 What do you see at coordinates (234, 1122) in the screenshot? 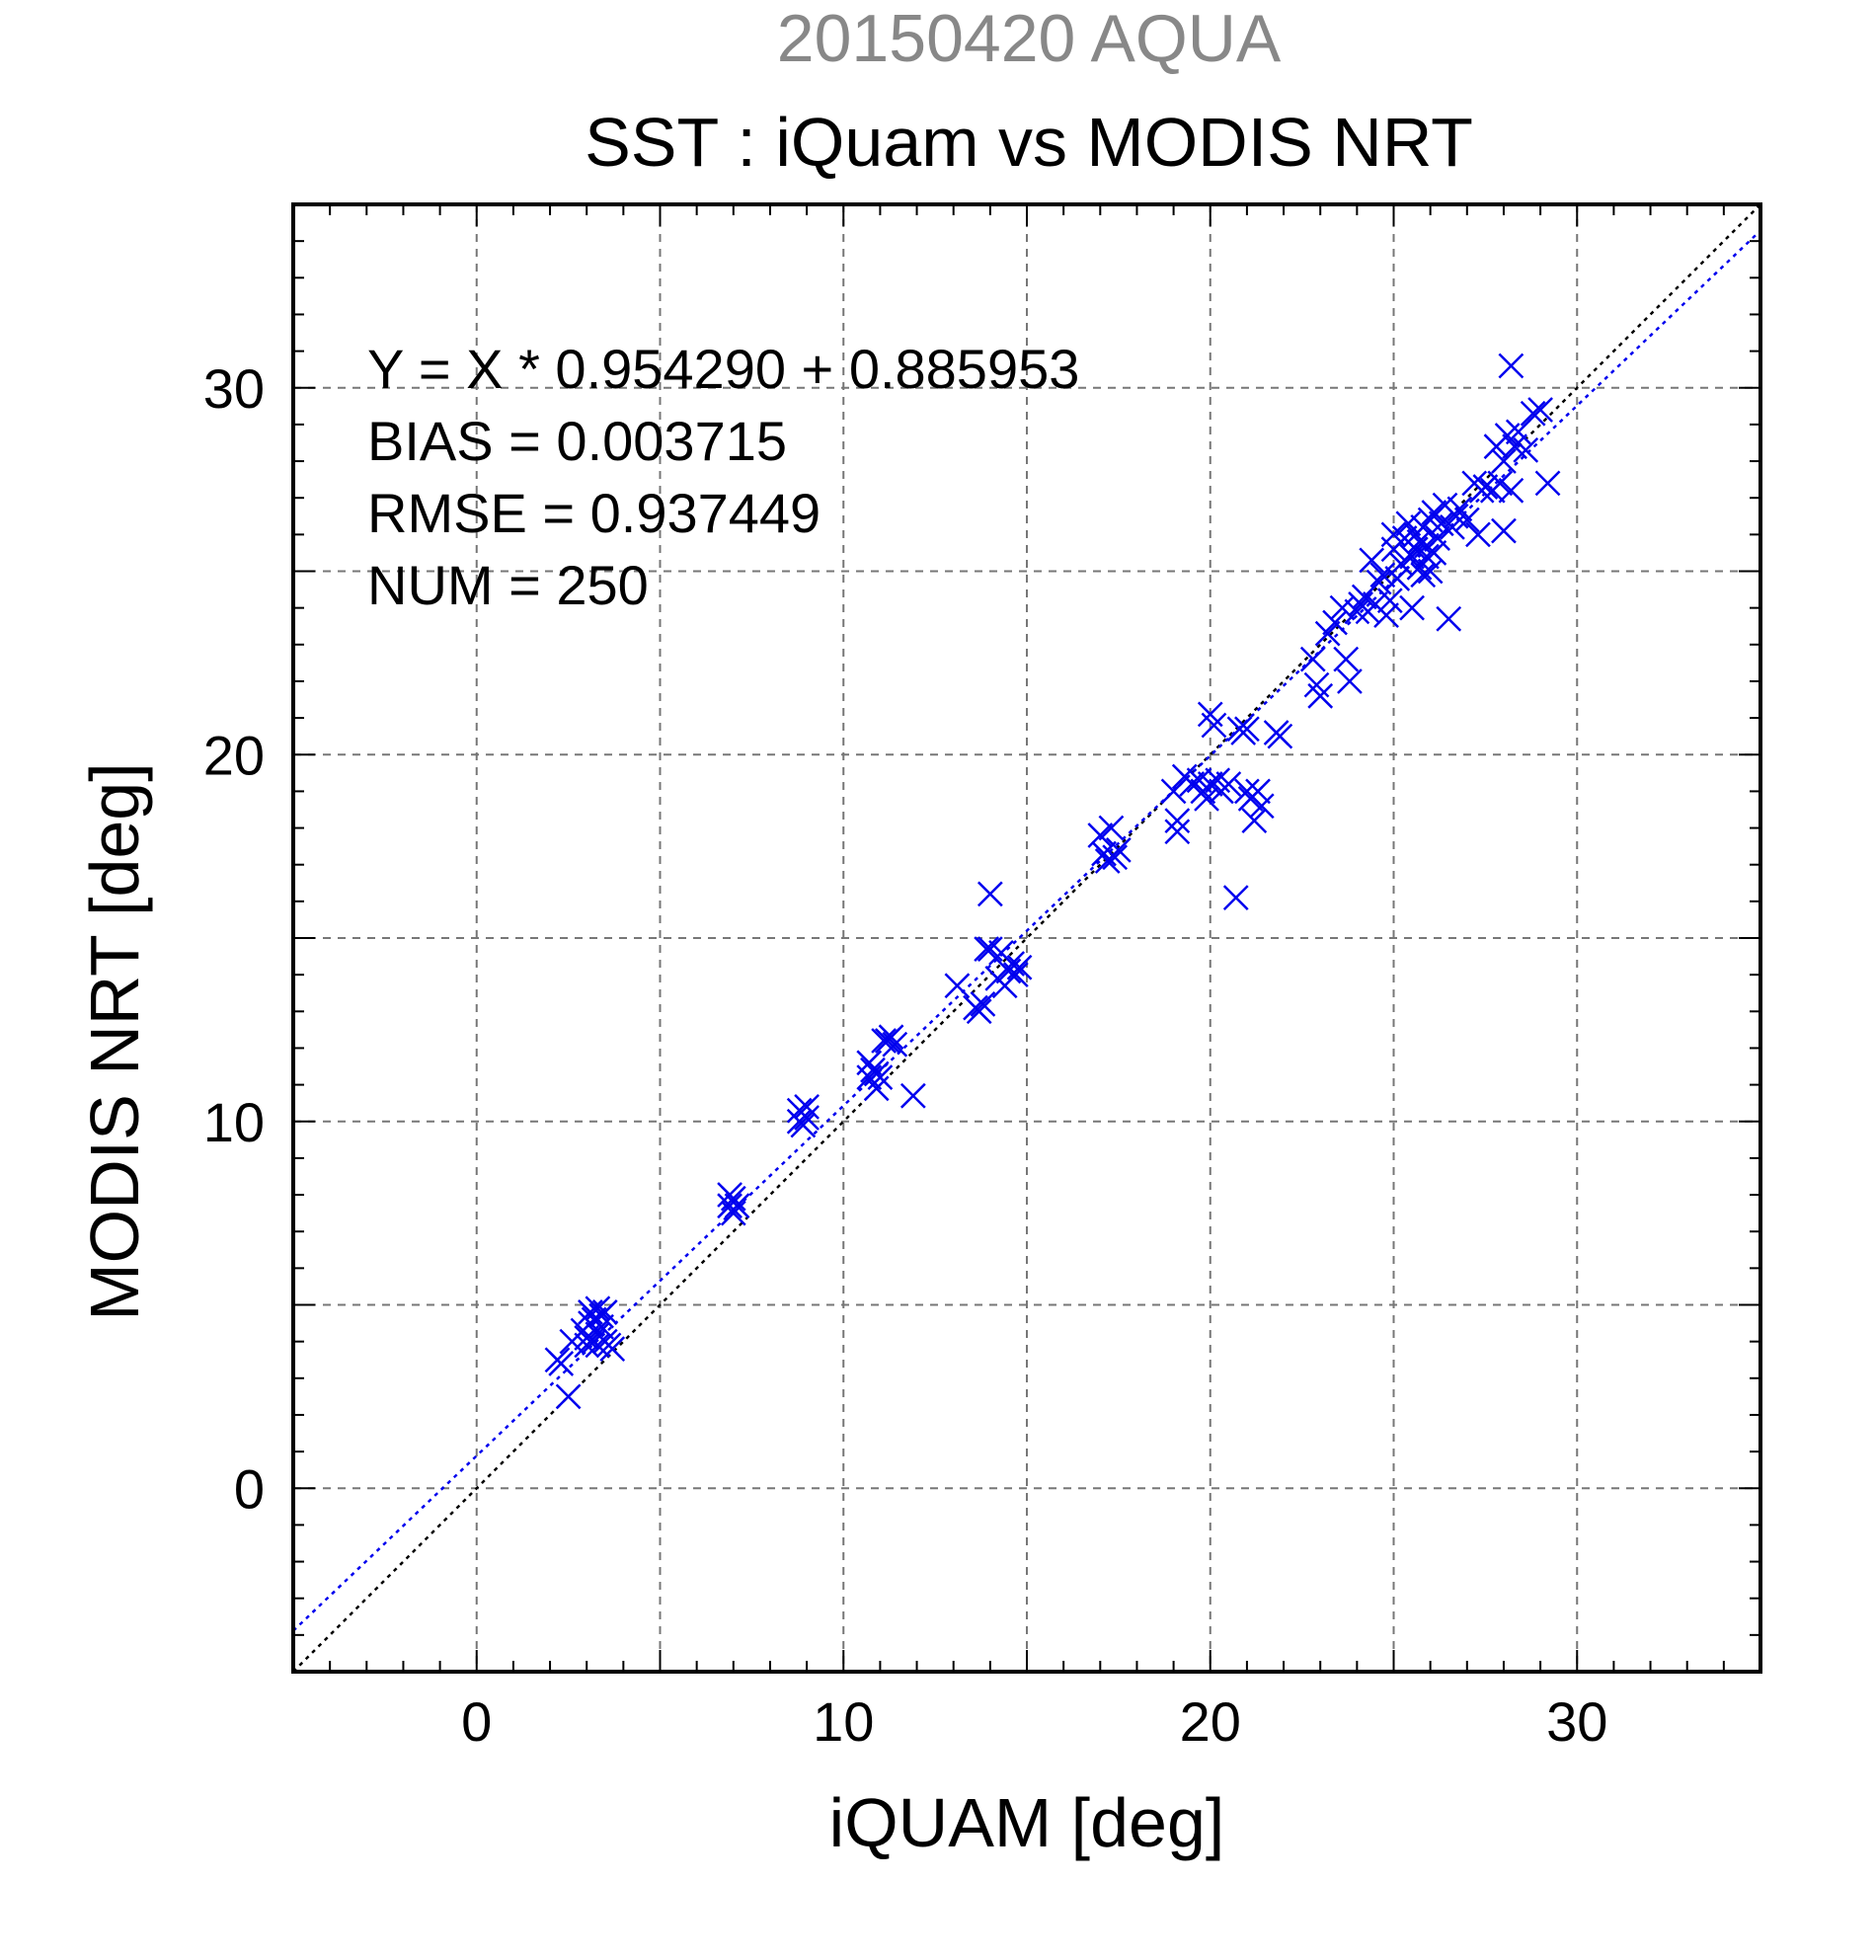
I see `y-tick-label: 10` at bounding box center [234, 1122].